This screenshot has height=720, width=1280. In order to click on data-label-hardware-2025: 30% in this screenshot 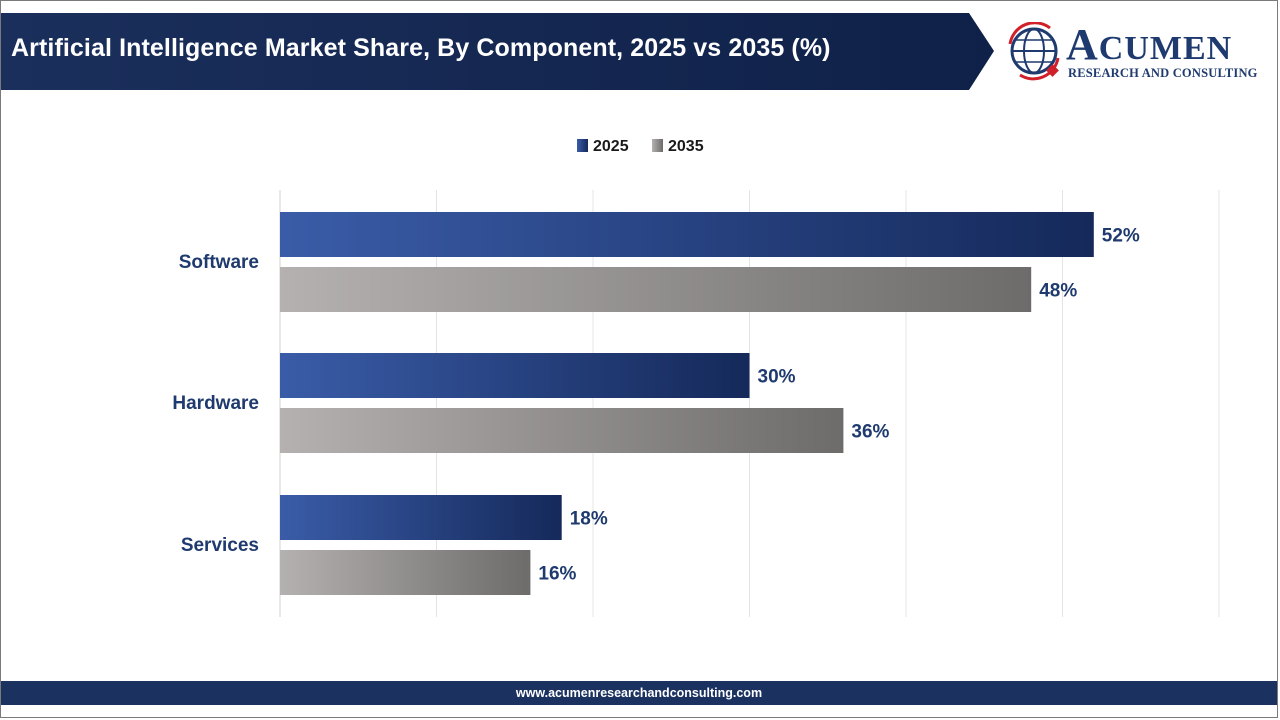, I will do `click(777, 377)`.